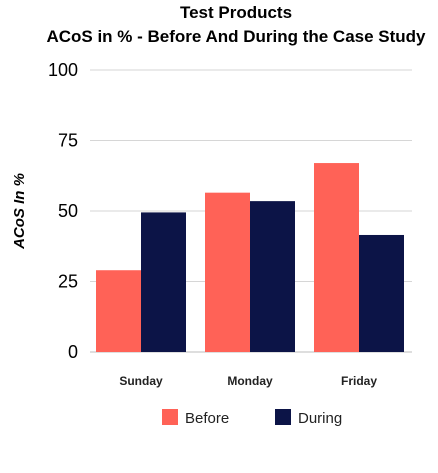 The height and width of the screenshot is (473, 438). What do you see at coordinates (19, 211) in the screenshot?
I see `y-axis-label: ACoS In %` at bounding box center [19, 211].